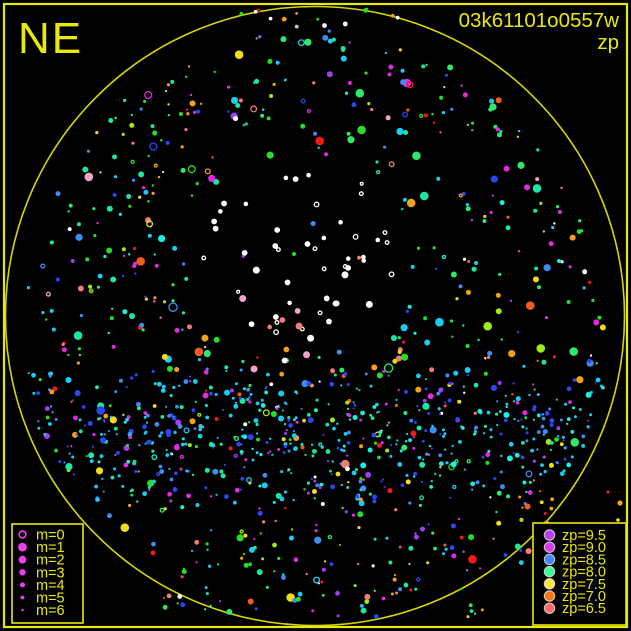 The width and height of the screenshot is (631, 631). What do you see at coordinates (574, 585) in the screenshot?
I see `legend-row: zp=7.5` at bounding box center [574, 585].